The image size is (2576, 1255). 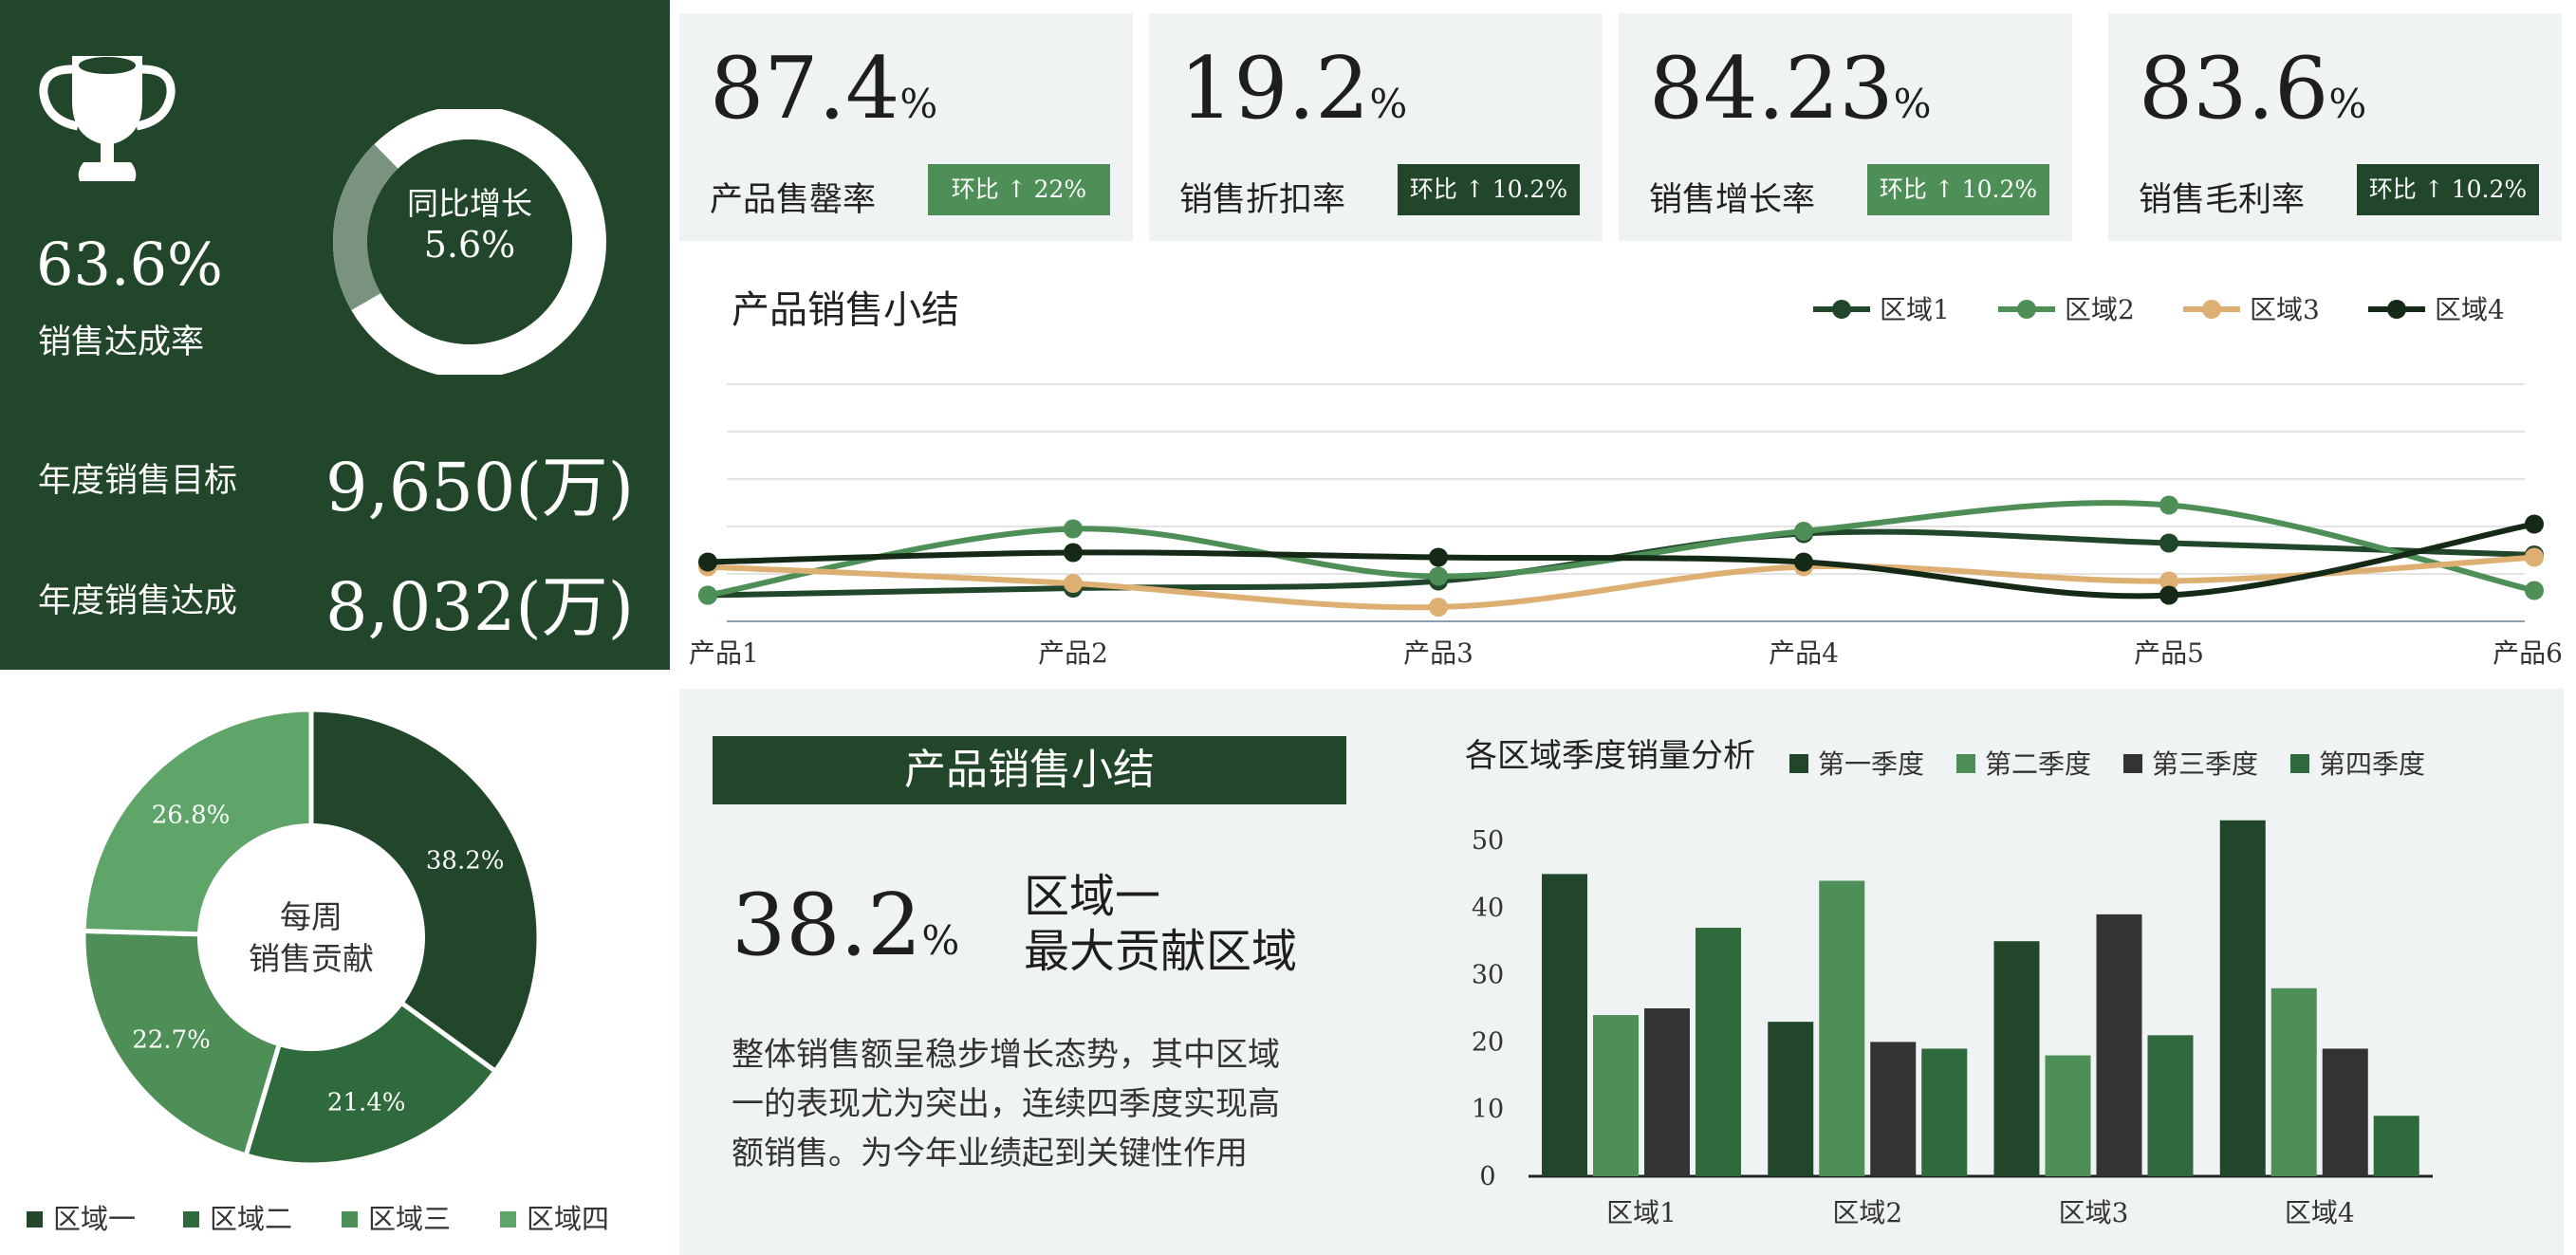 I want to click on stat-card: 19.2% 销售折扣率 环比 ↑ 10.2%, so click(x=1376, y=127).